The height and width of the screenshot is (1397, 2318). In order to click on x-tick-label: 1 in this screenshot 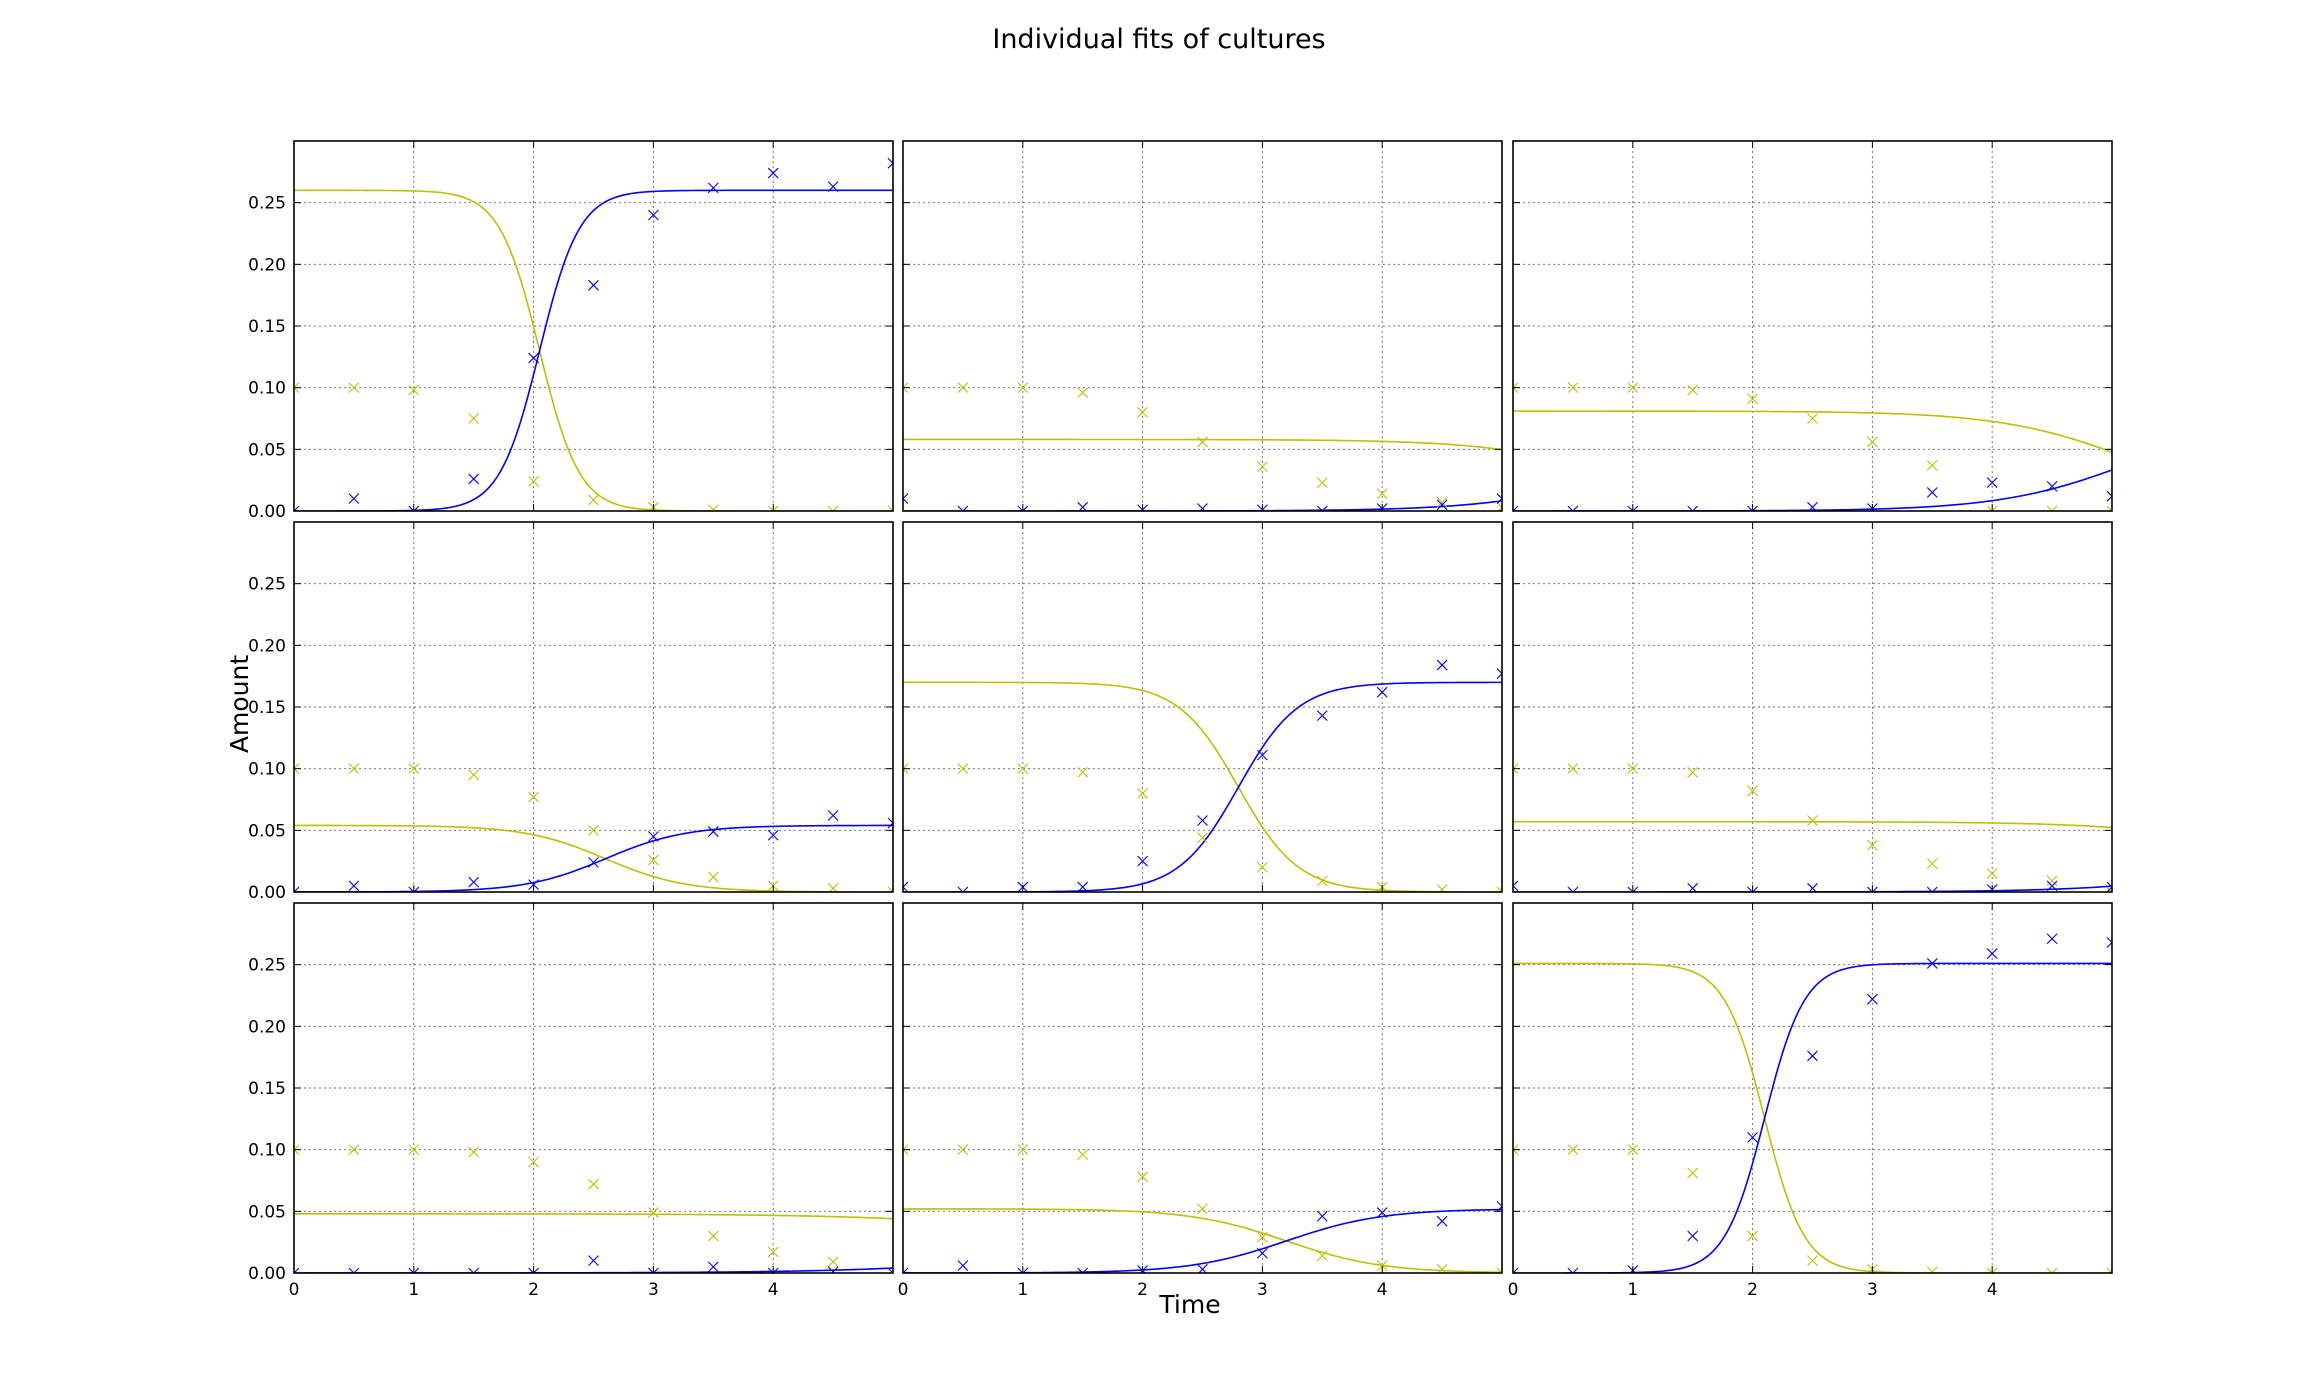, I will do `click(1022, 1290)`.